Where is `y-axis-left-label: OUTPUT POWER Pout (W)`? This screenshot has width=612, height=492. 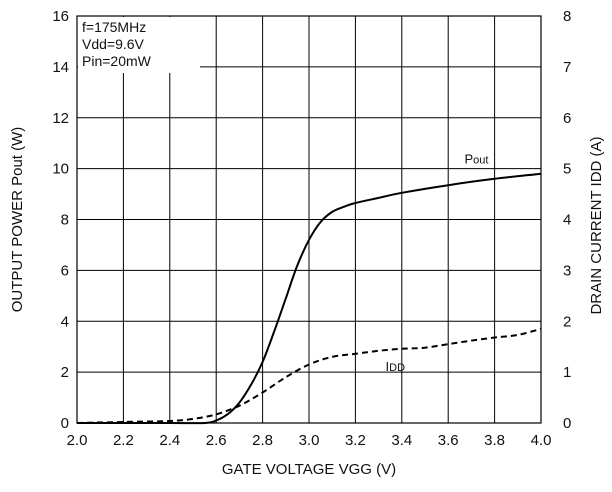 y-axis-left-label: OUTPUT POWER Pout (W) is located at coordinates (17, 220).